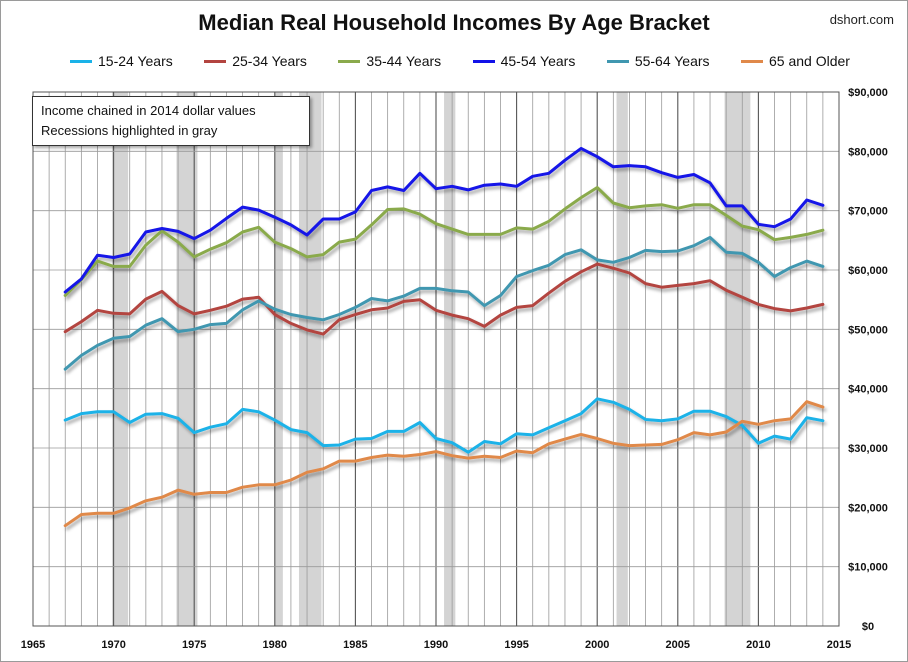 The image size is (908, 662). I want to click on x-tick-label: 1965, so click(33, 645).